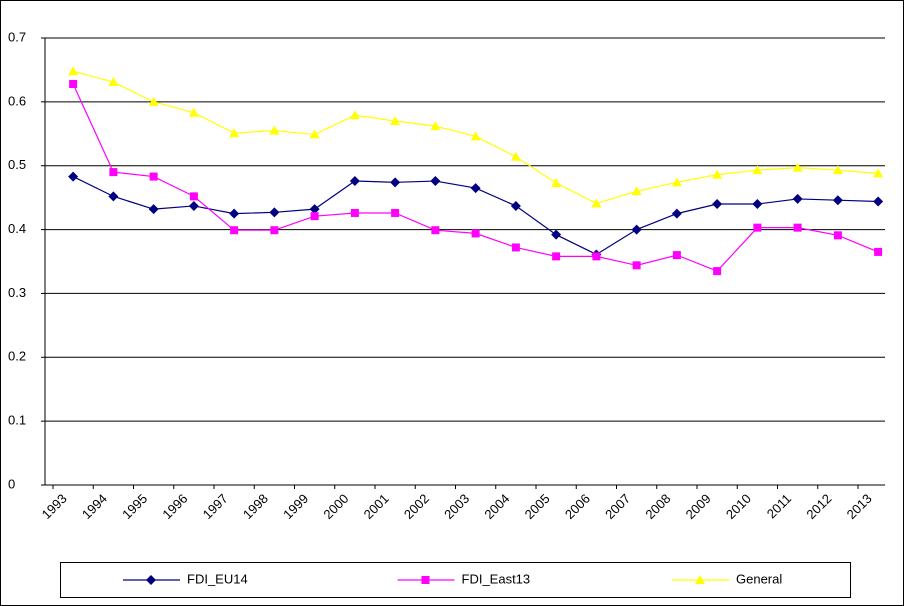  What do you see at coordinates (496, 578) in the screenshot?
I see `legend-label: FDI_East13` at bounding box center [496, 578].